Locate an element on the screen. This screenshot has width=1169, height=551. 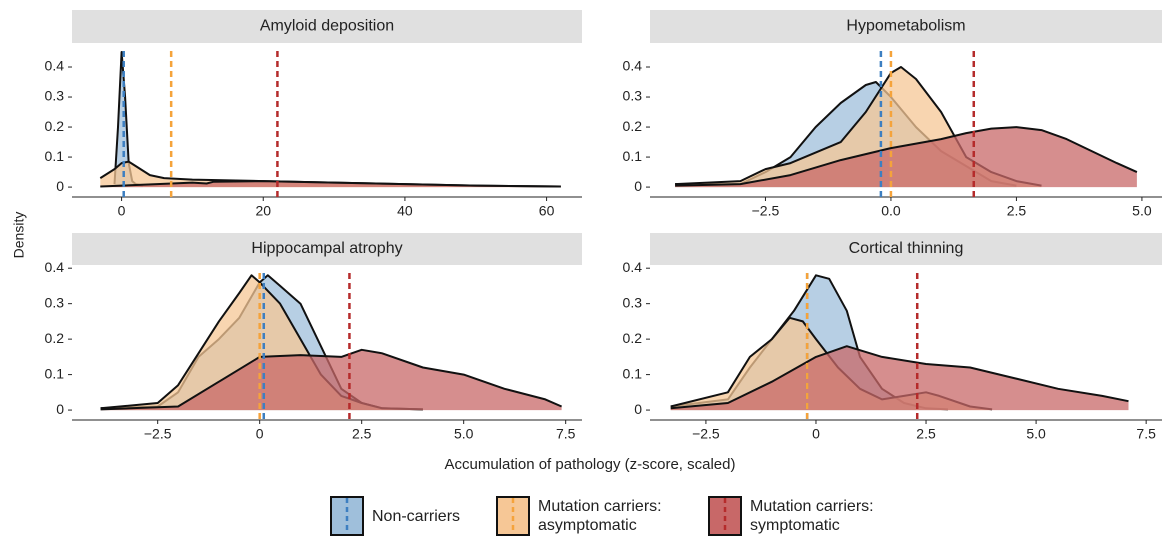
legend-label: Mutation carriers: symptomatic is located at coordinates (812, 516).